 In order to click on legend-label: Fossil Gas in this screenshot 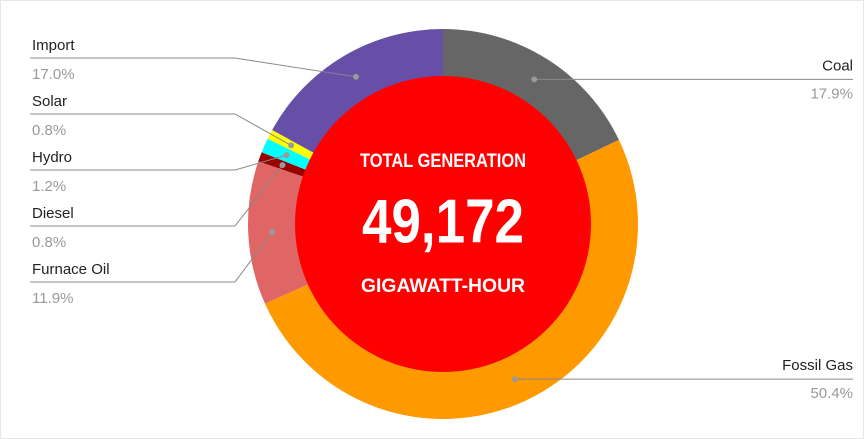, I will do `click(817, 365)`.